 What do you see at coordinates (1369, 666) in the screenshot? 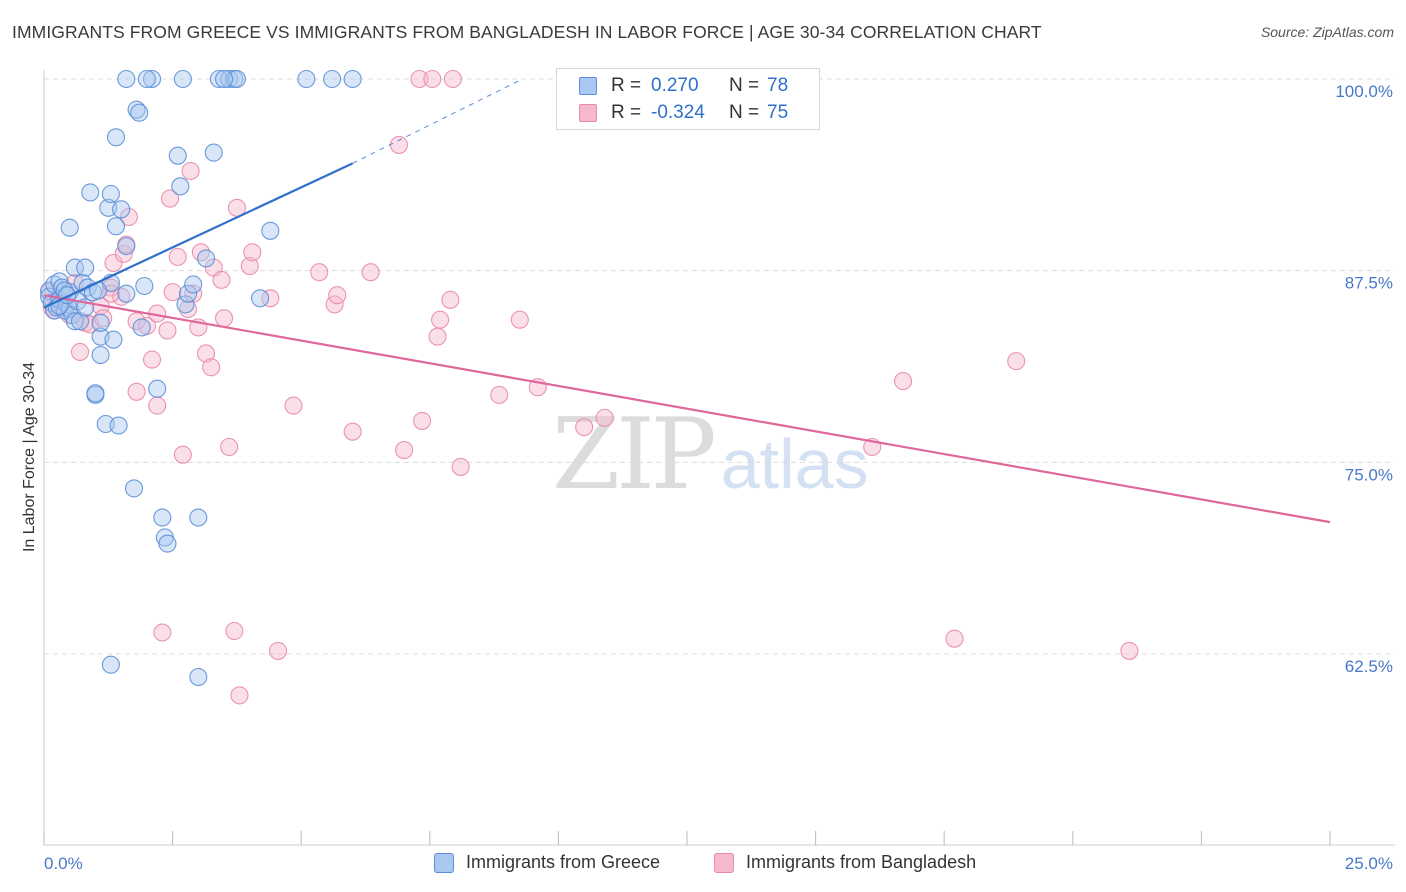
I see `y-tick-label: 62.5%` at bounding box center [1369, 666].